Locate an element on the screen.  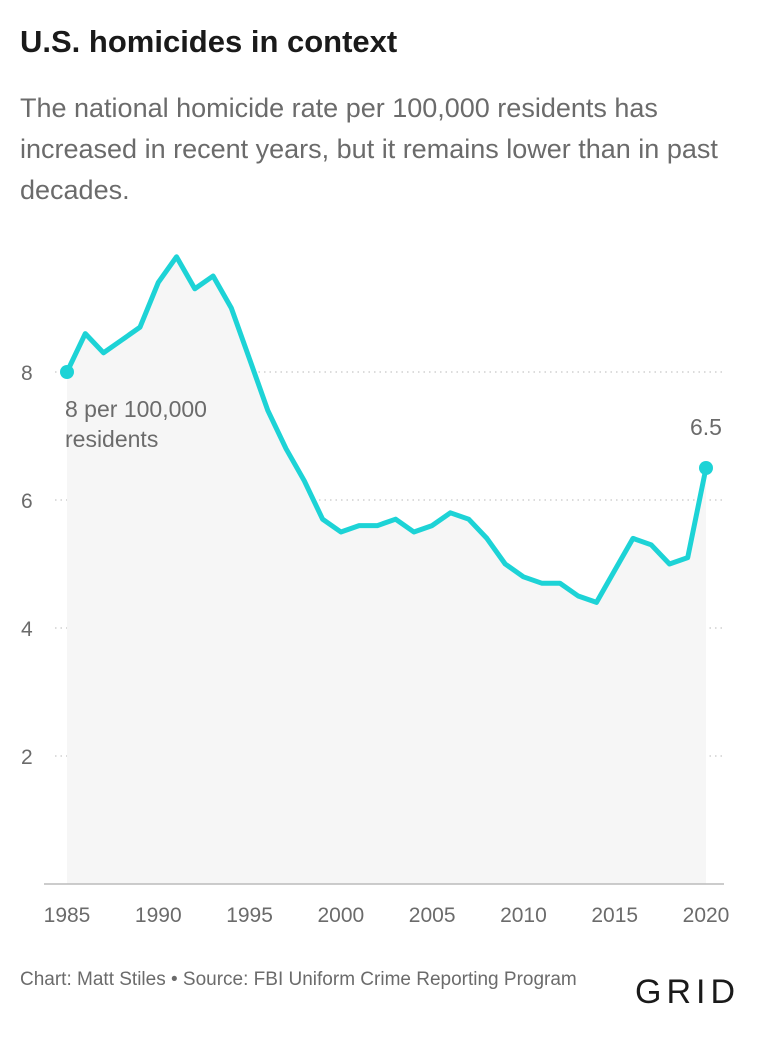
data-point-2020 is located at coordinates (706, 468).